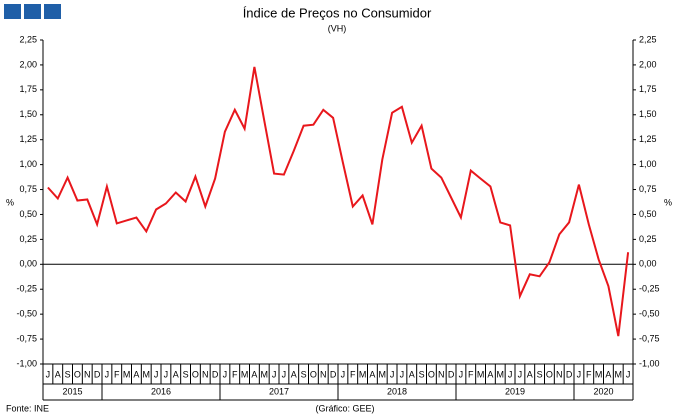 The image size is (680, 419). I want to click on chart-subtitle: (VH), so click(337, 28).